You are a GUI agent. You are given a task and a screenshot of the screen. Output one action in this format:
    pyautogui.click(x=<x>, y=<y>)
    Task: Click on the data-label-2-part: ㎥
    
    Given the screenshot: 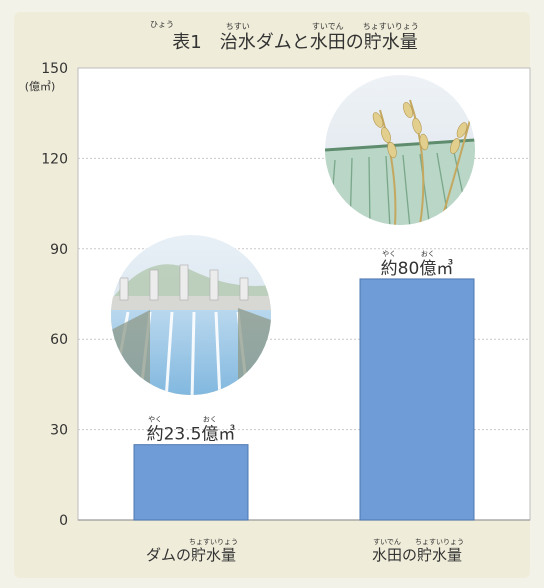 What is the action you would take?
    pyautogui.click(x=444, y=269)
    